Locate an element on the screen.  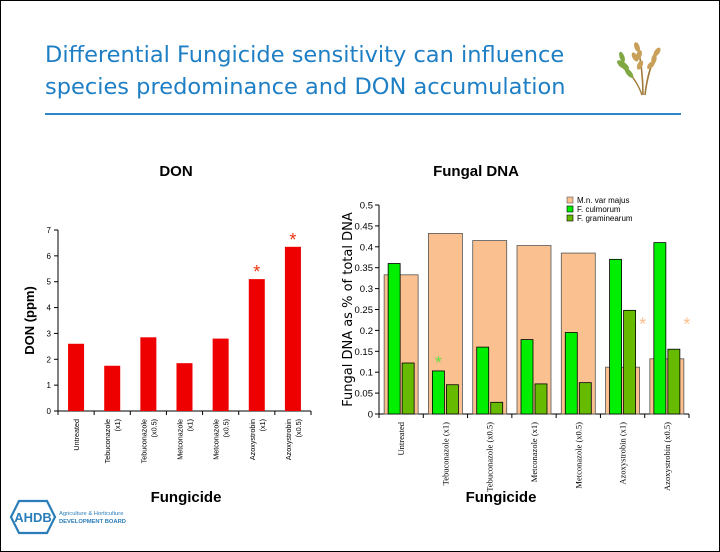
don-y-tick-label: 1 is located at coordinates (49, 385).